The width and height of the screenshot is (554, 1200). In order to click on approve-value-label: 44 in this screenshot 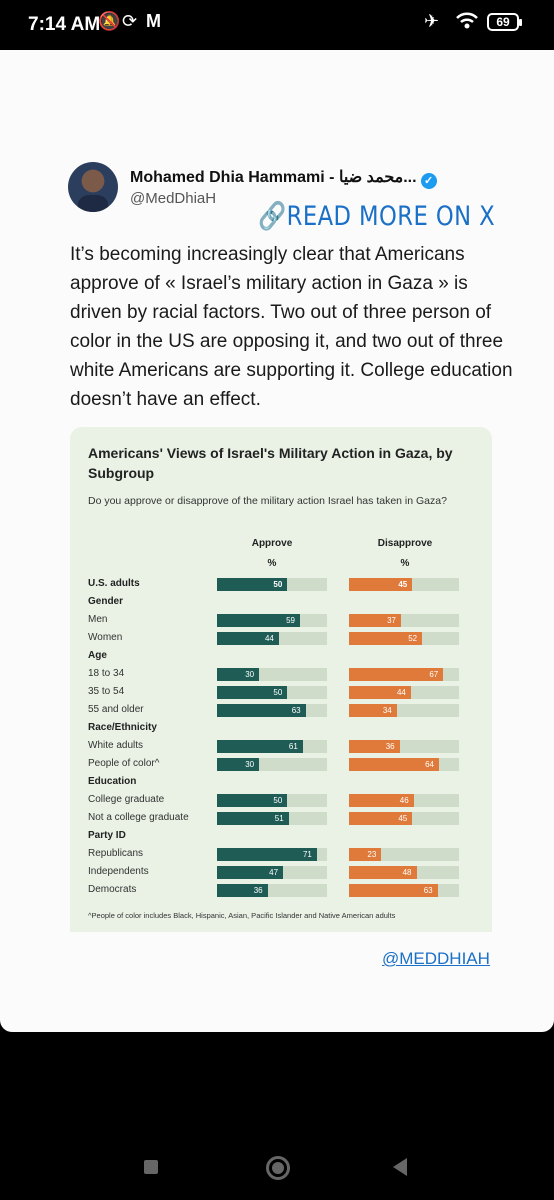, I will do `click(269, 638)`.